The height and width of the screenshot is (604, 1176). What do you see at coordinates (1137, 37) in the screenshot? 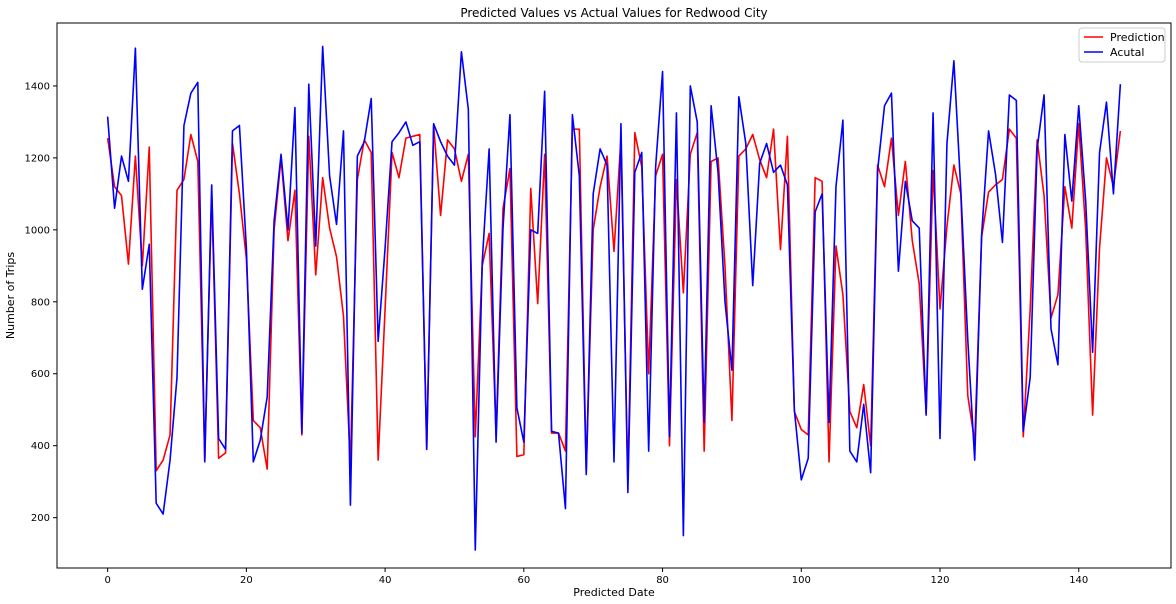
I see `legend-label: Prediction` at bounding box center [1137, 37].